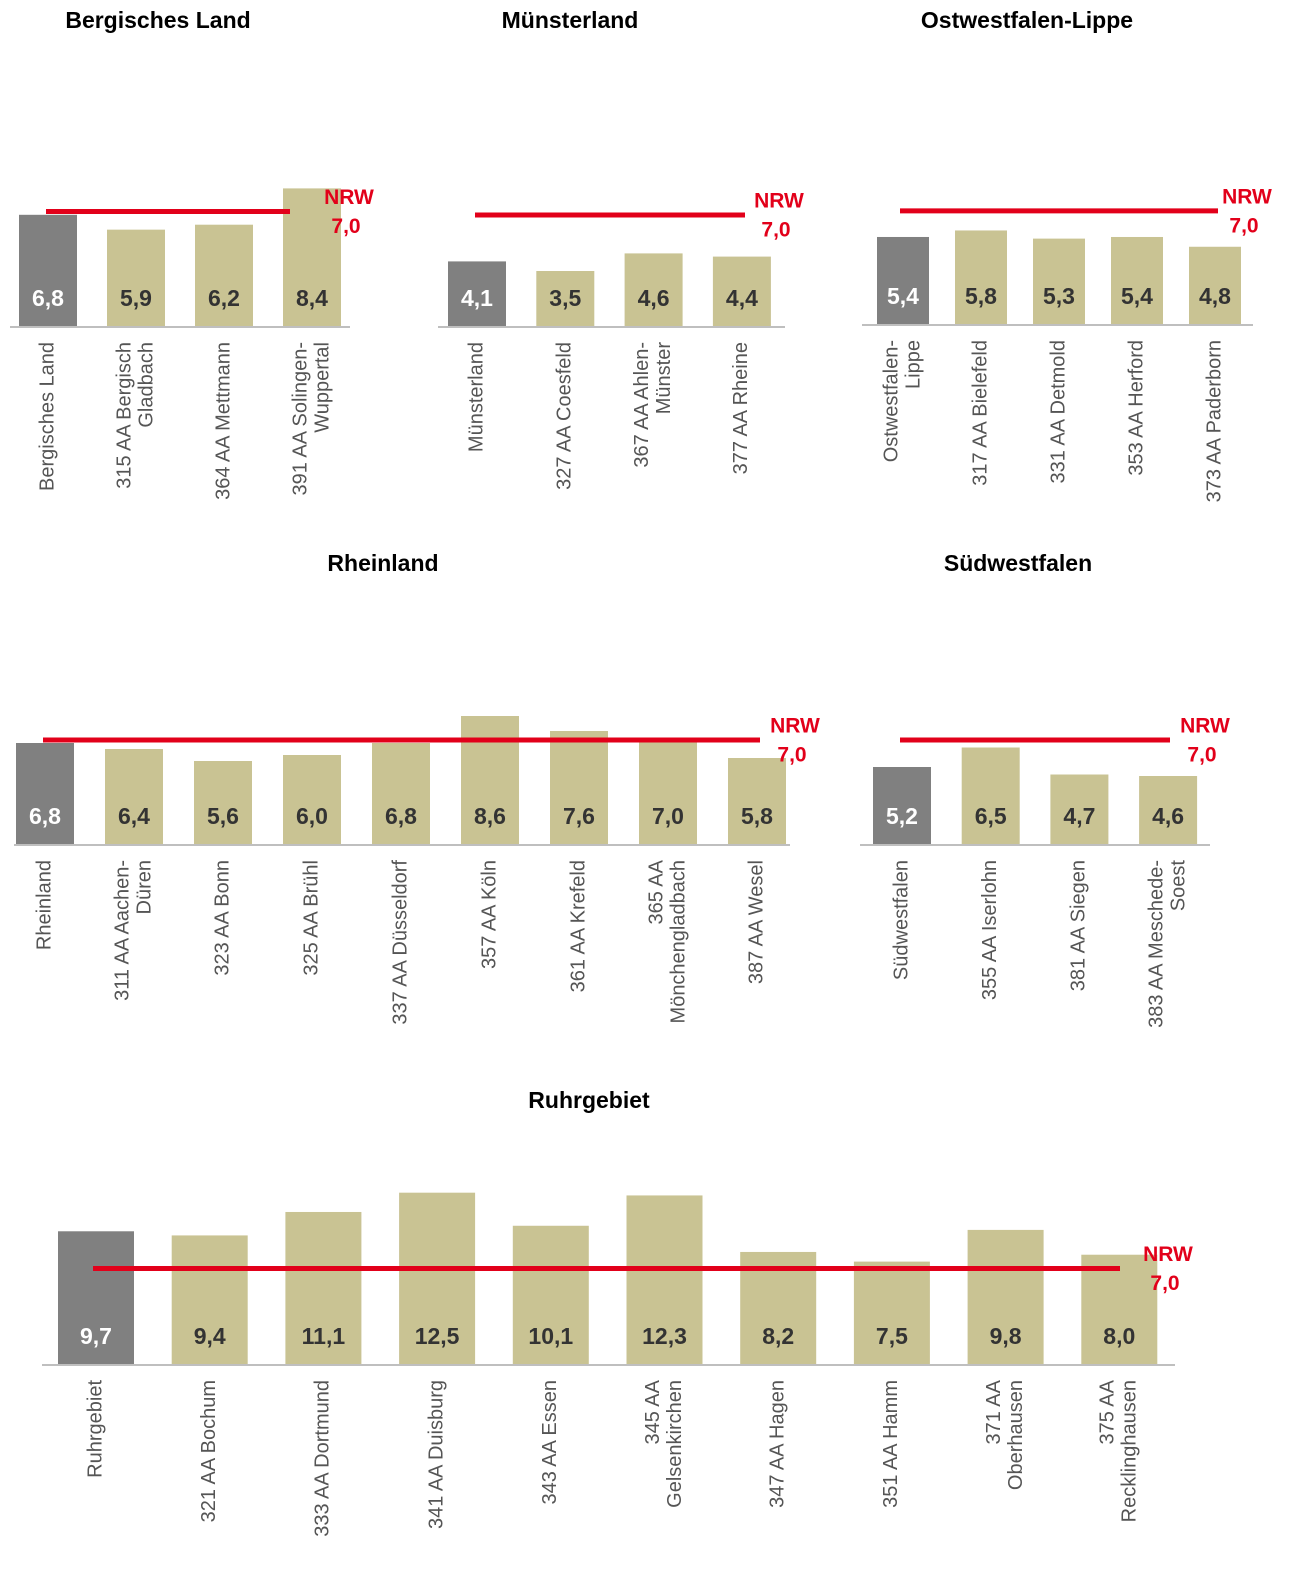 The height and width of the screenshot is (1588, 1307). Describe the element at coordinates (96, 1336) in the screenshot. I see `value-label: 9,7` at that location.